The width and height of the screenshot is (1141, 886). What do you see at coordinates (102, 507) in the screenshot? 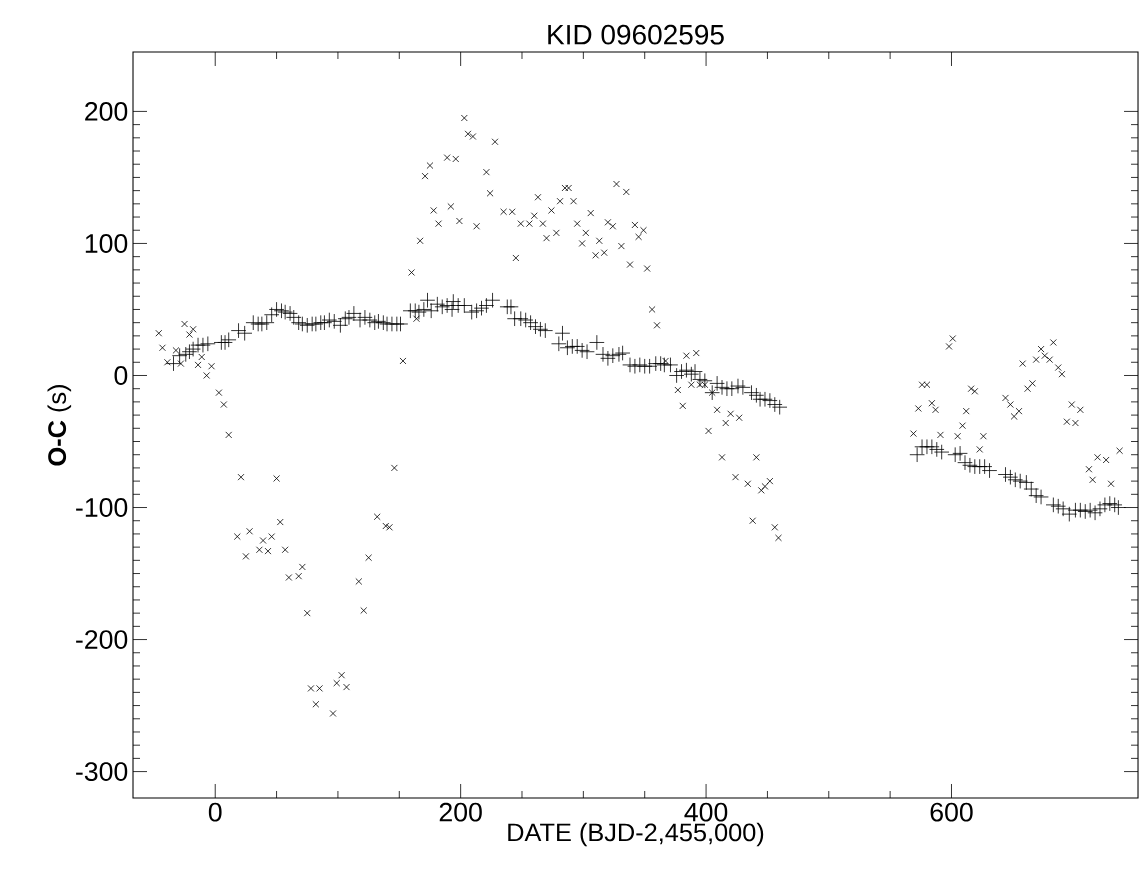
I see `y-tick-label: -100` at bounding box center [102, 507].